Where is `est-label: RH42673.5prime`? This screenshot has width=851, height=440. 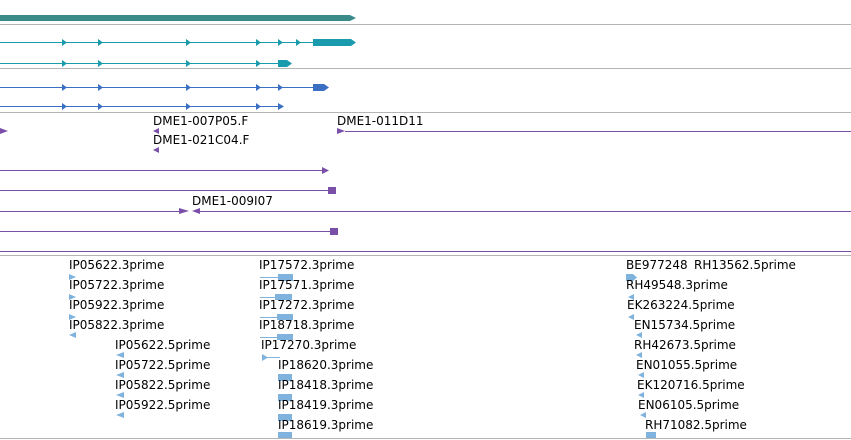
est-label: RH42673.5prime is located at coordinates (685, 345).